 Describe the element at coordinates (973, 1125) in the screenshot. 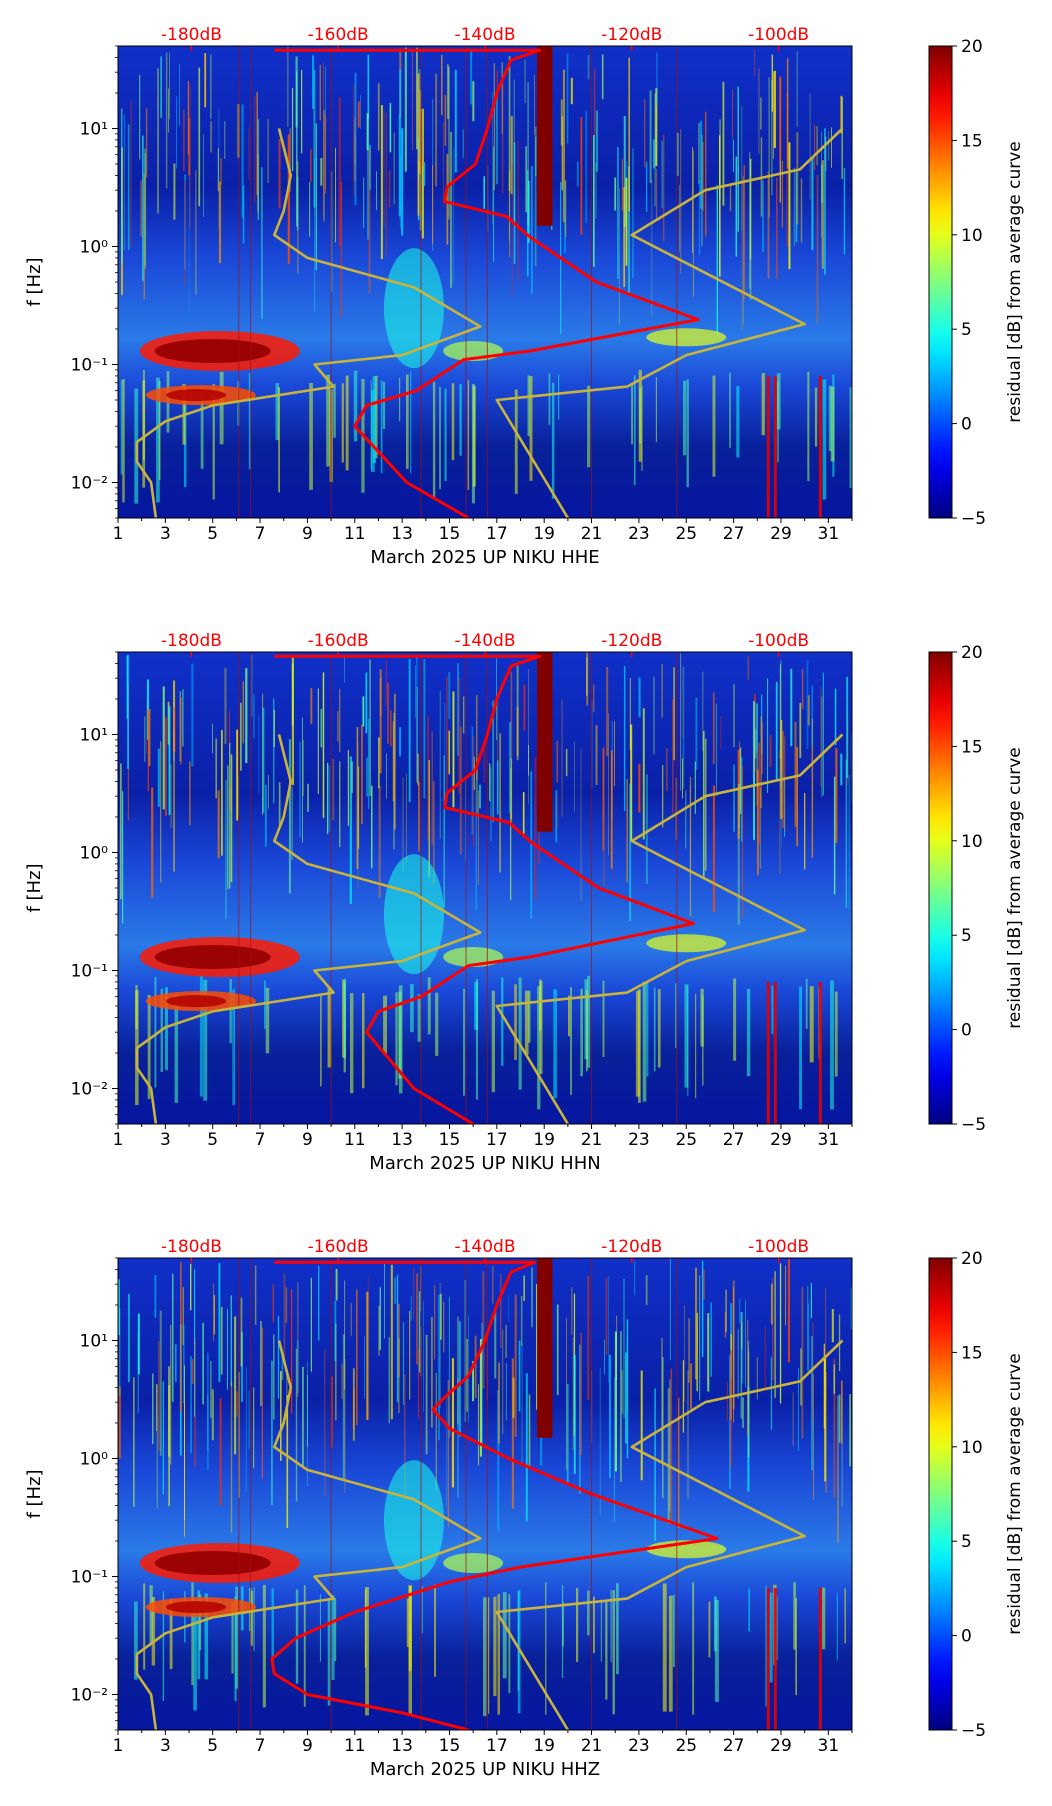

I see `colorbar-tick-label: −5` at that location.